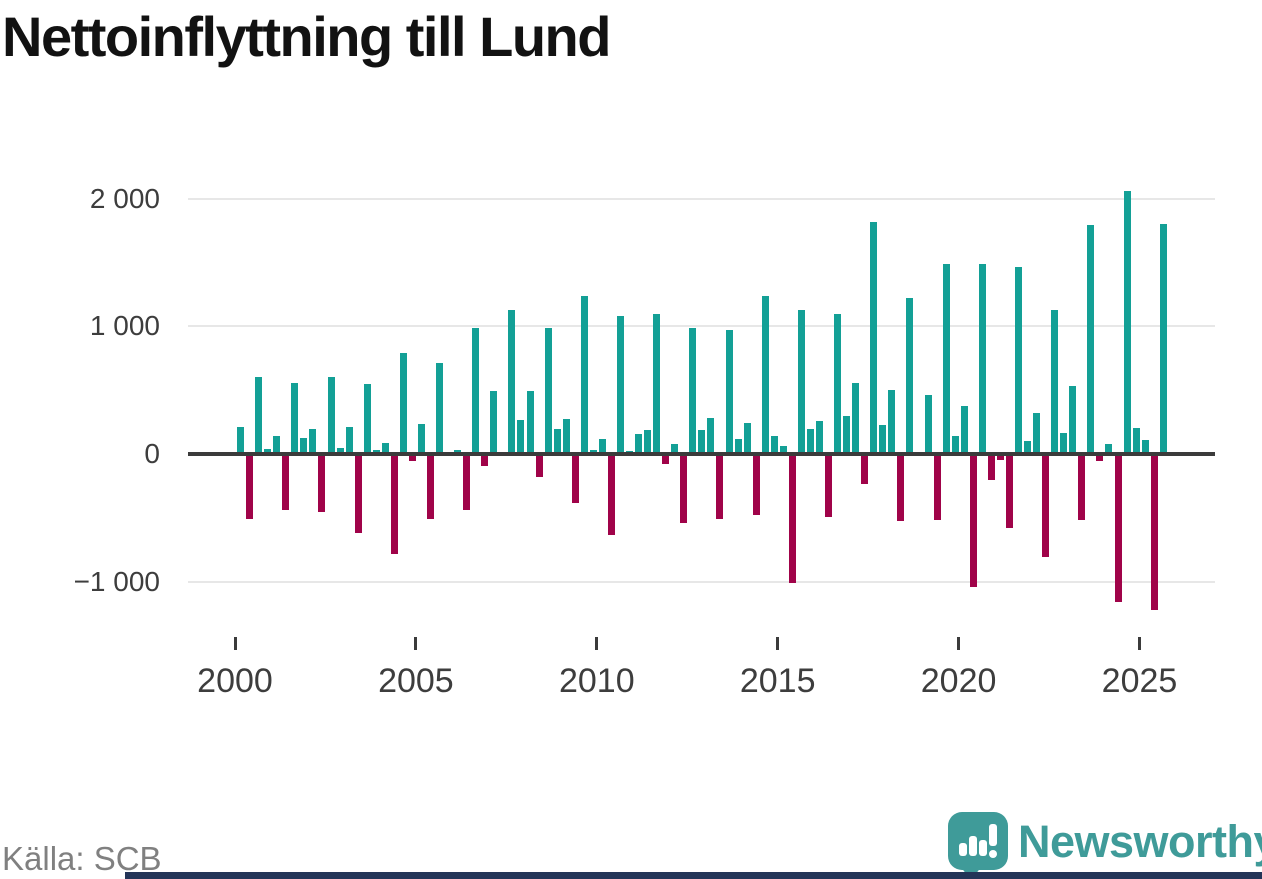  I want to click on x-axis-tick-label: 2005, so click(416, 681).